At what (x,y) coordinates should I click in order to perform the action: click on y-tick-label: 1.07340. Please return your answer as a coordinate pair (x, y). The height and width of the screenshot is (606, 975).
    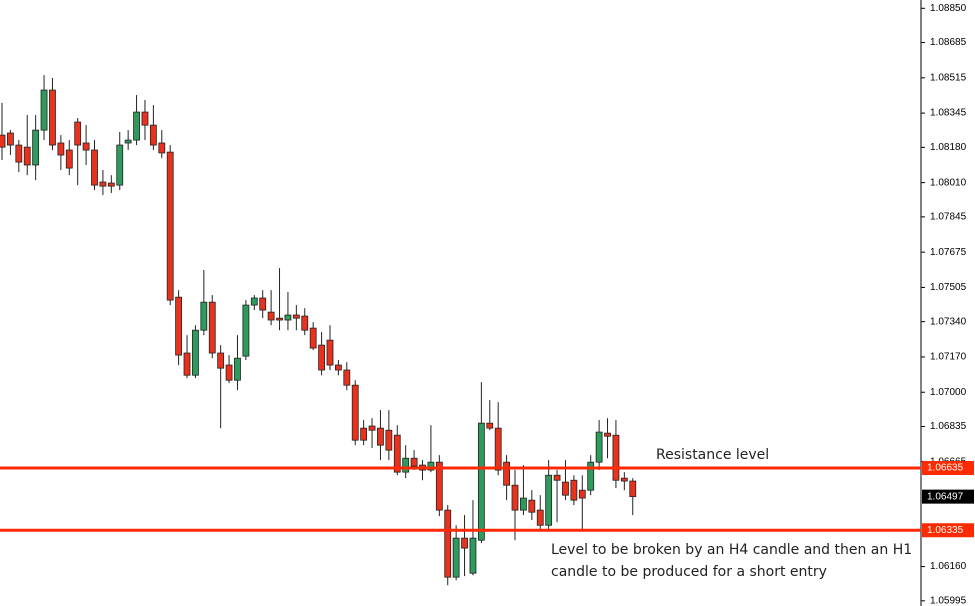
    Looking at the image, I should click on (948, 321).